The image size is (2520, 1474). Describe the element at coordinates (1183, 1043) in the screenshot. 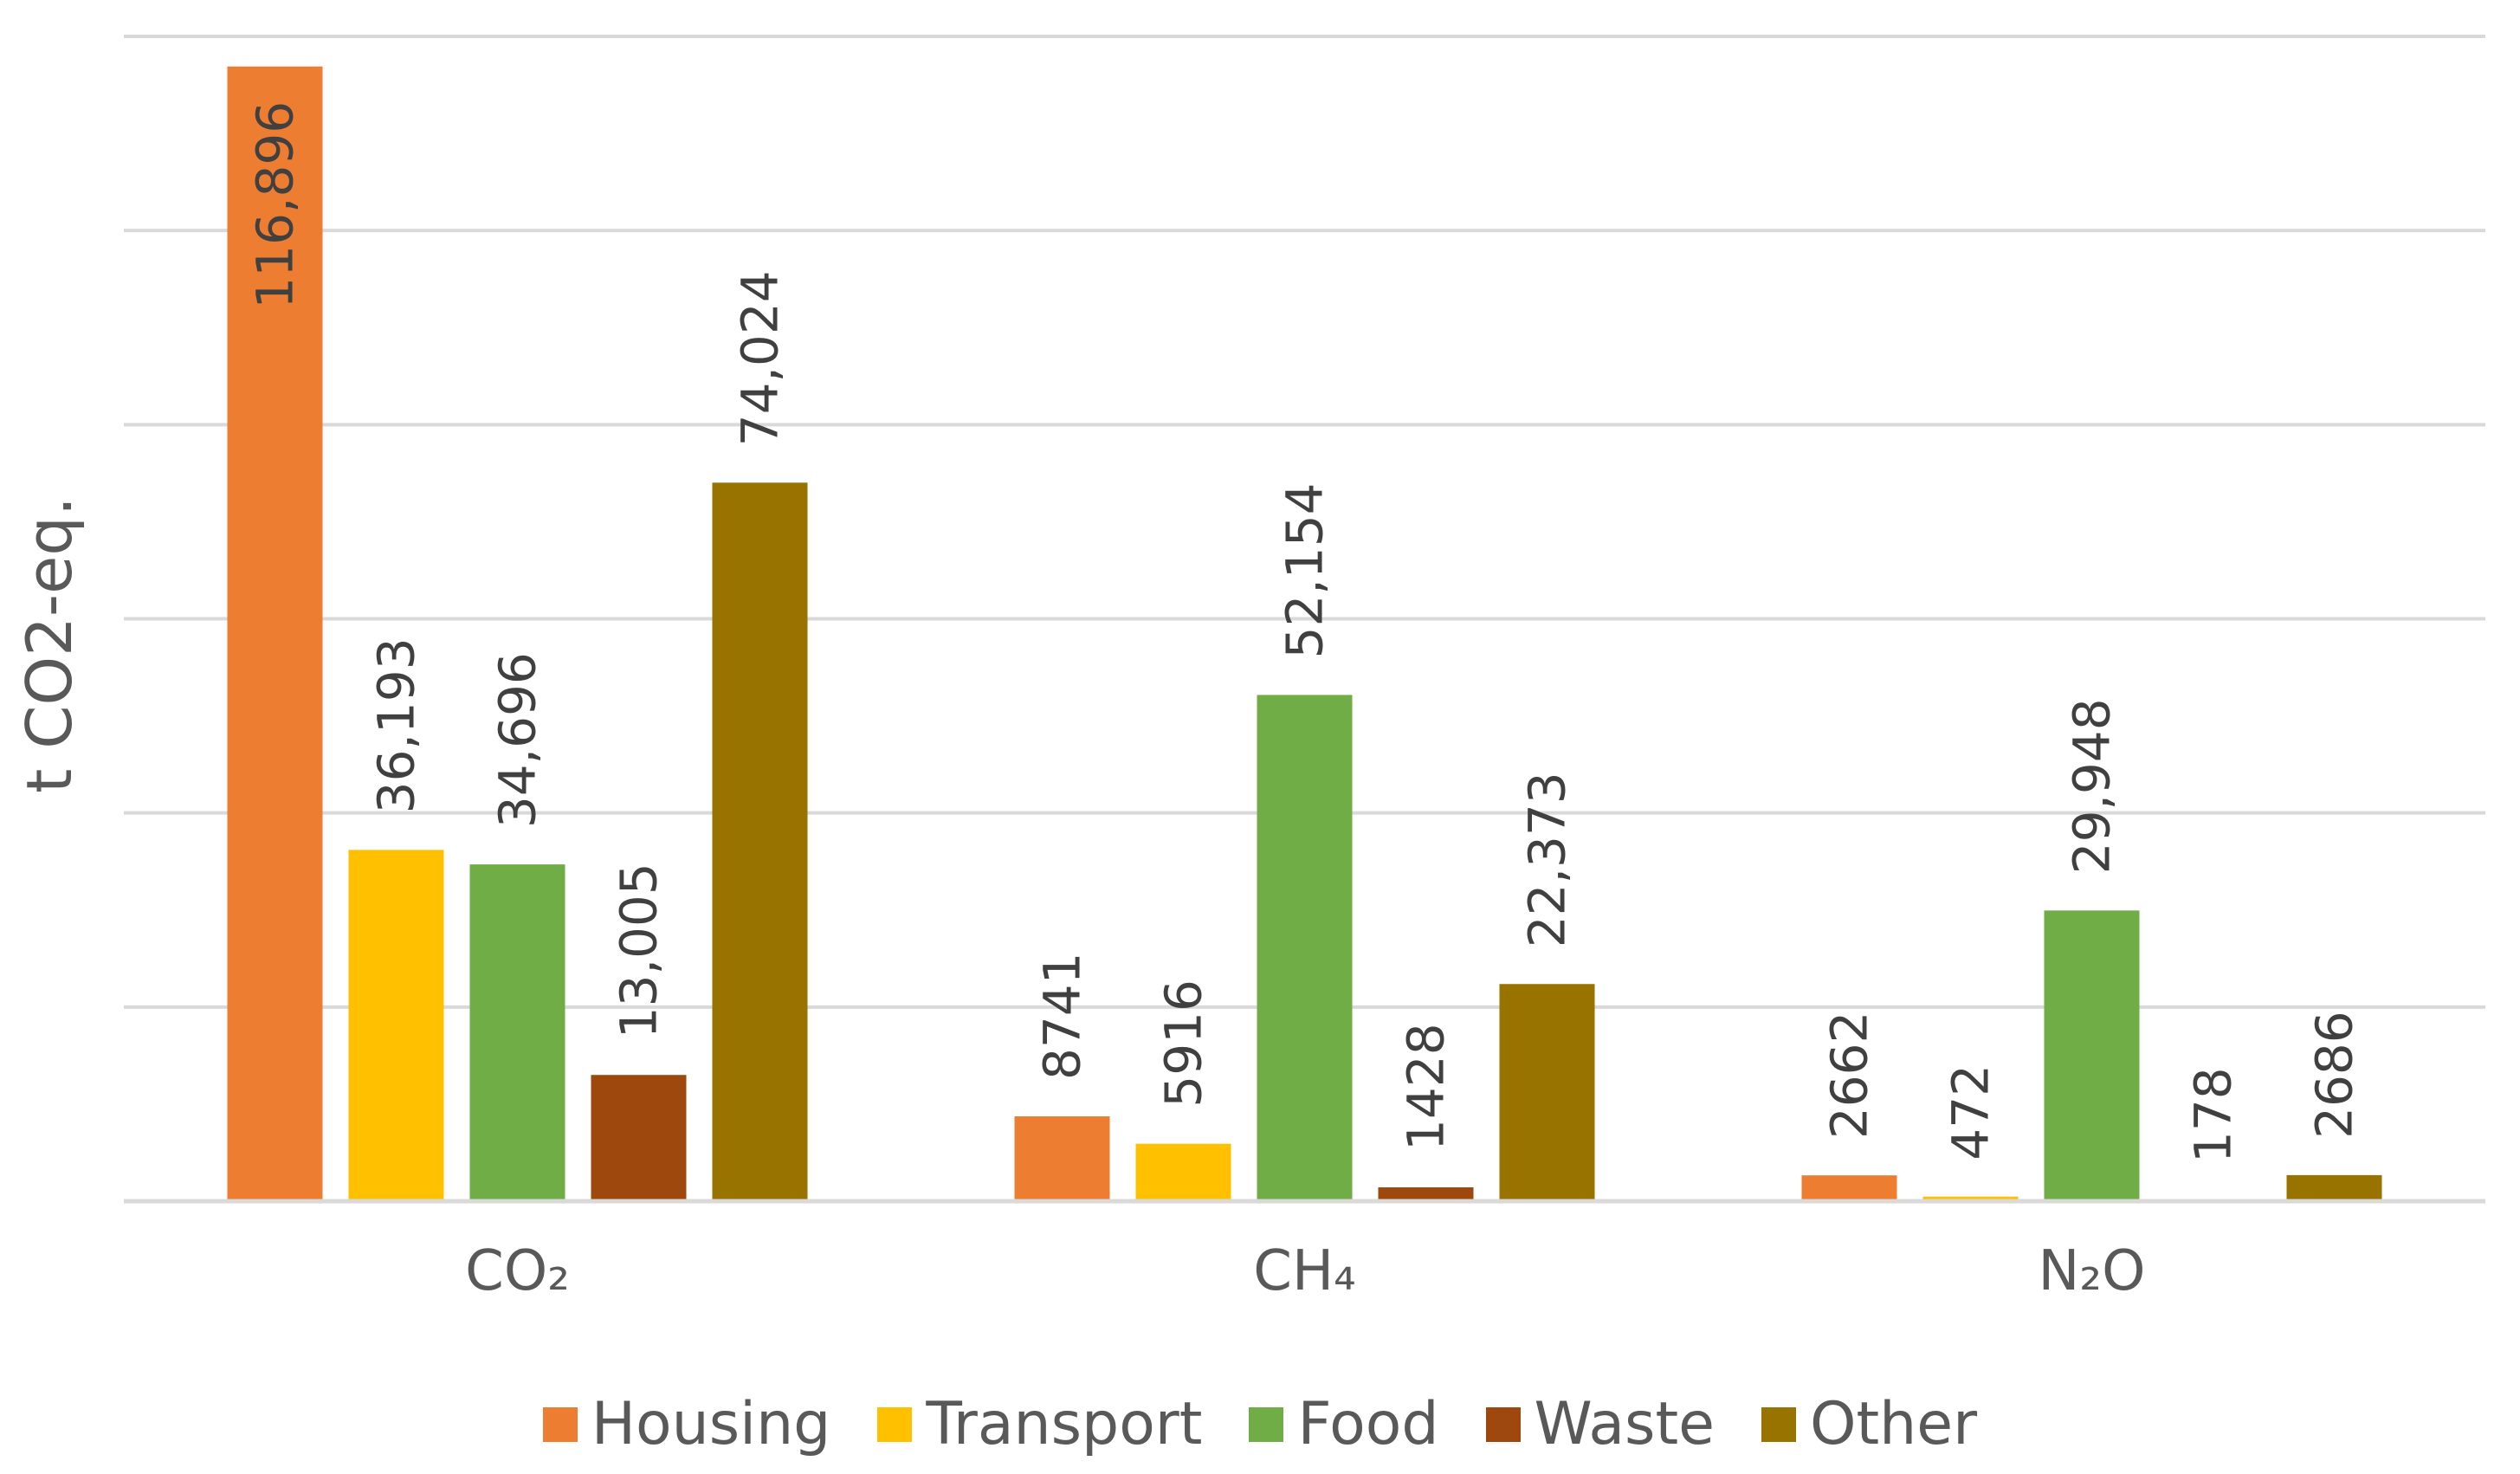

I see `data-label: 5916` at that location.